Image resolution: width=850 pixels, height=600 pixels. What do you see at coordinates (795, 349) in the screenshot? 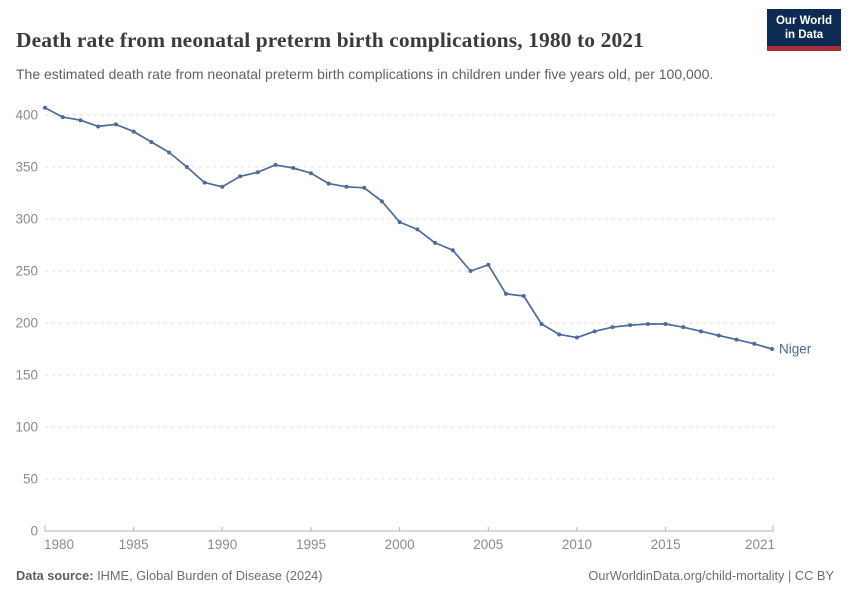
I see `entity-end-label: Niger` at bounding box center [795, 349].